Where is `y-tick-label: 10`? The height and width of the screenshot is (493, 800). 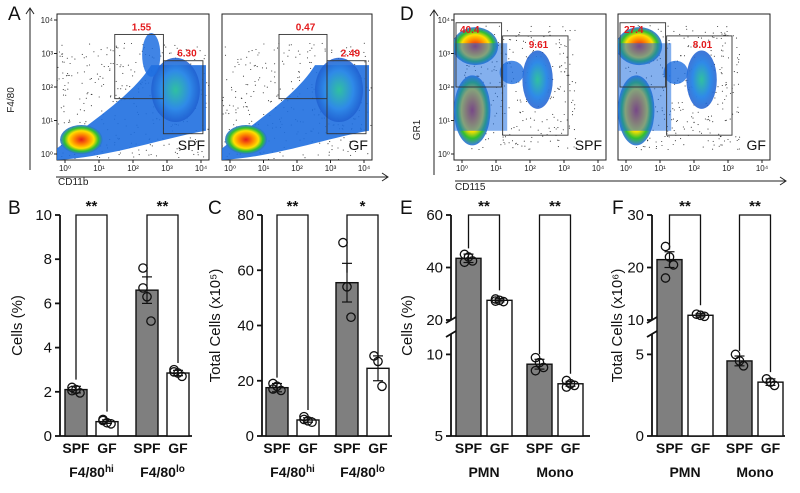 y-tick-label: 10 is located at coordinates (43, 215).